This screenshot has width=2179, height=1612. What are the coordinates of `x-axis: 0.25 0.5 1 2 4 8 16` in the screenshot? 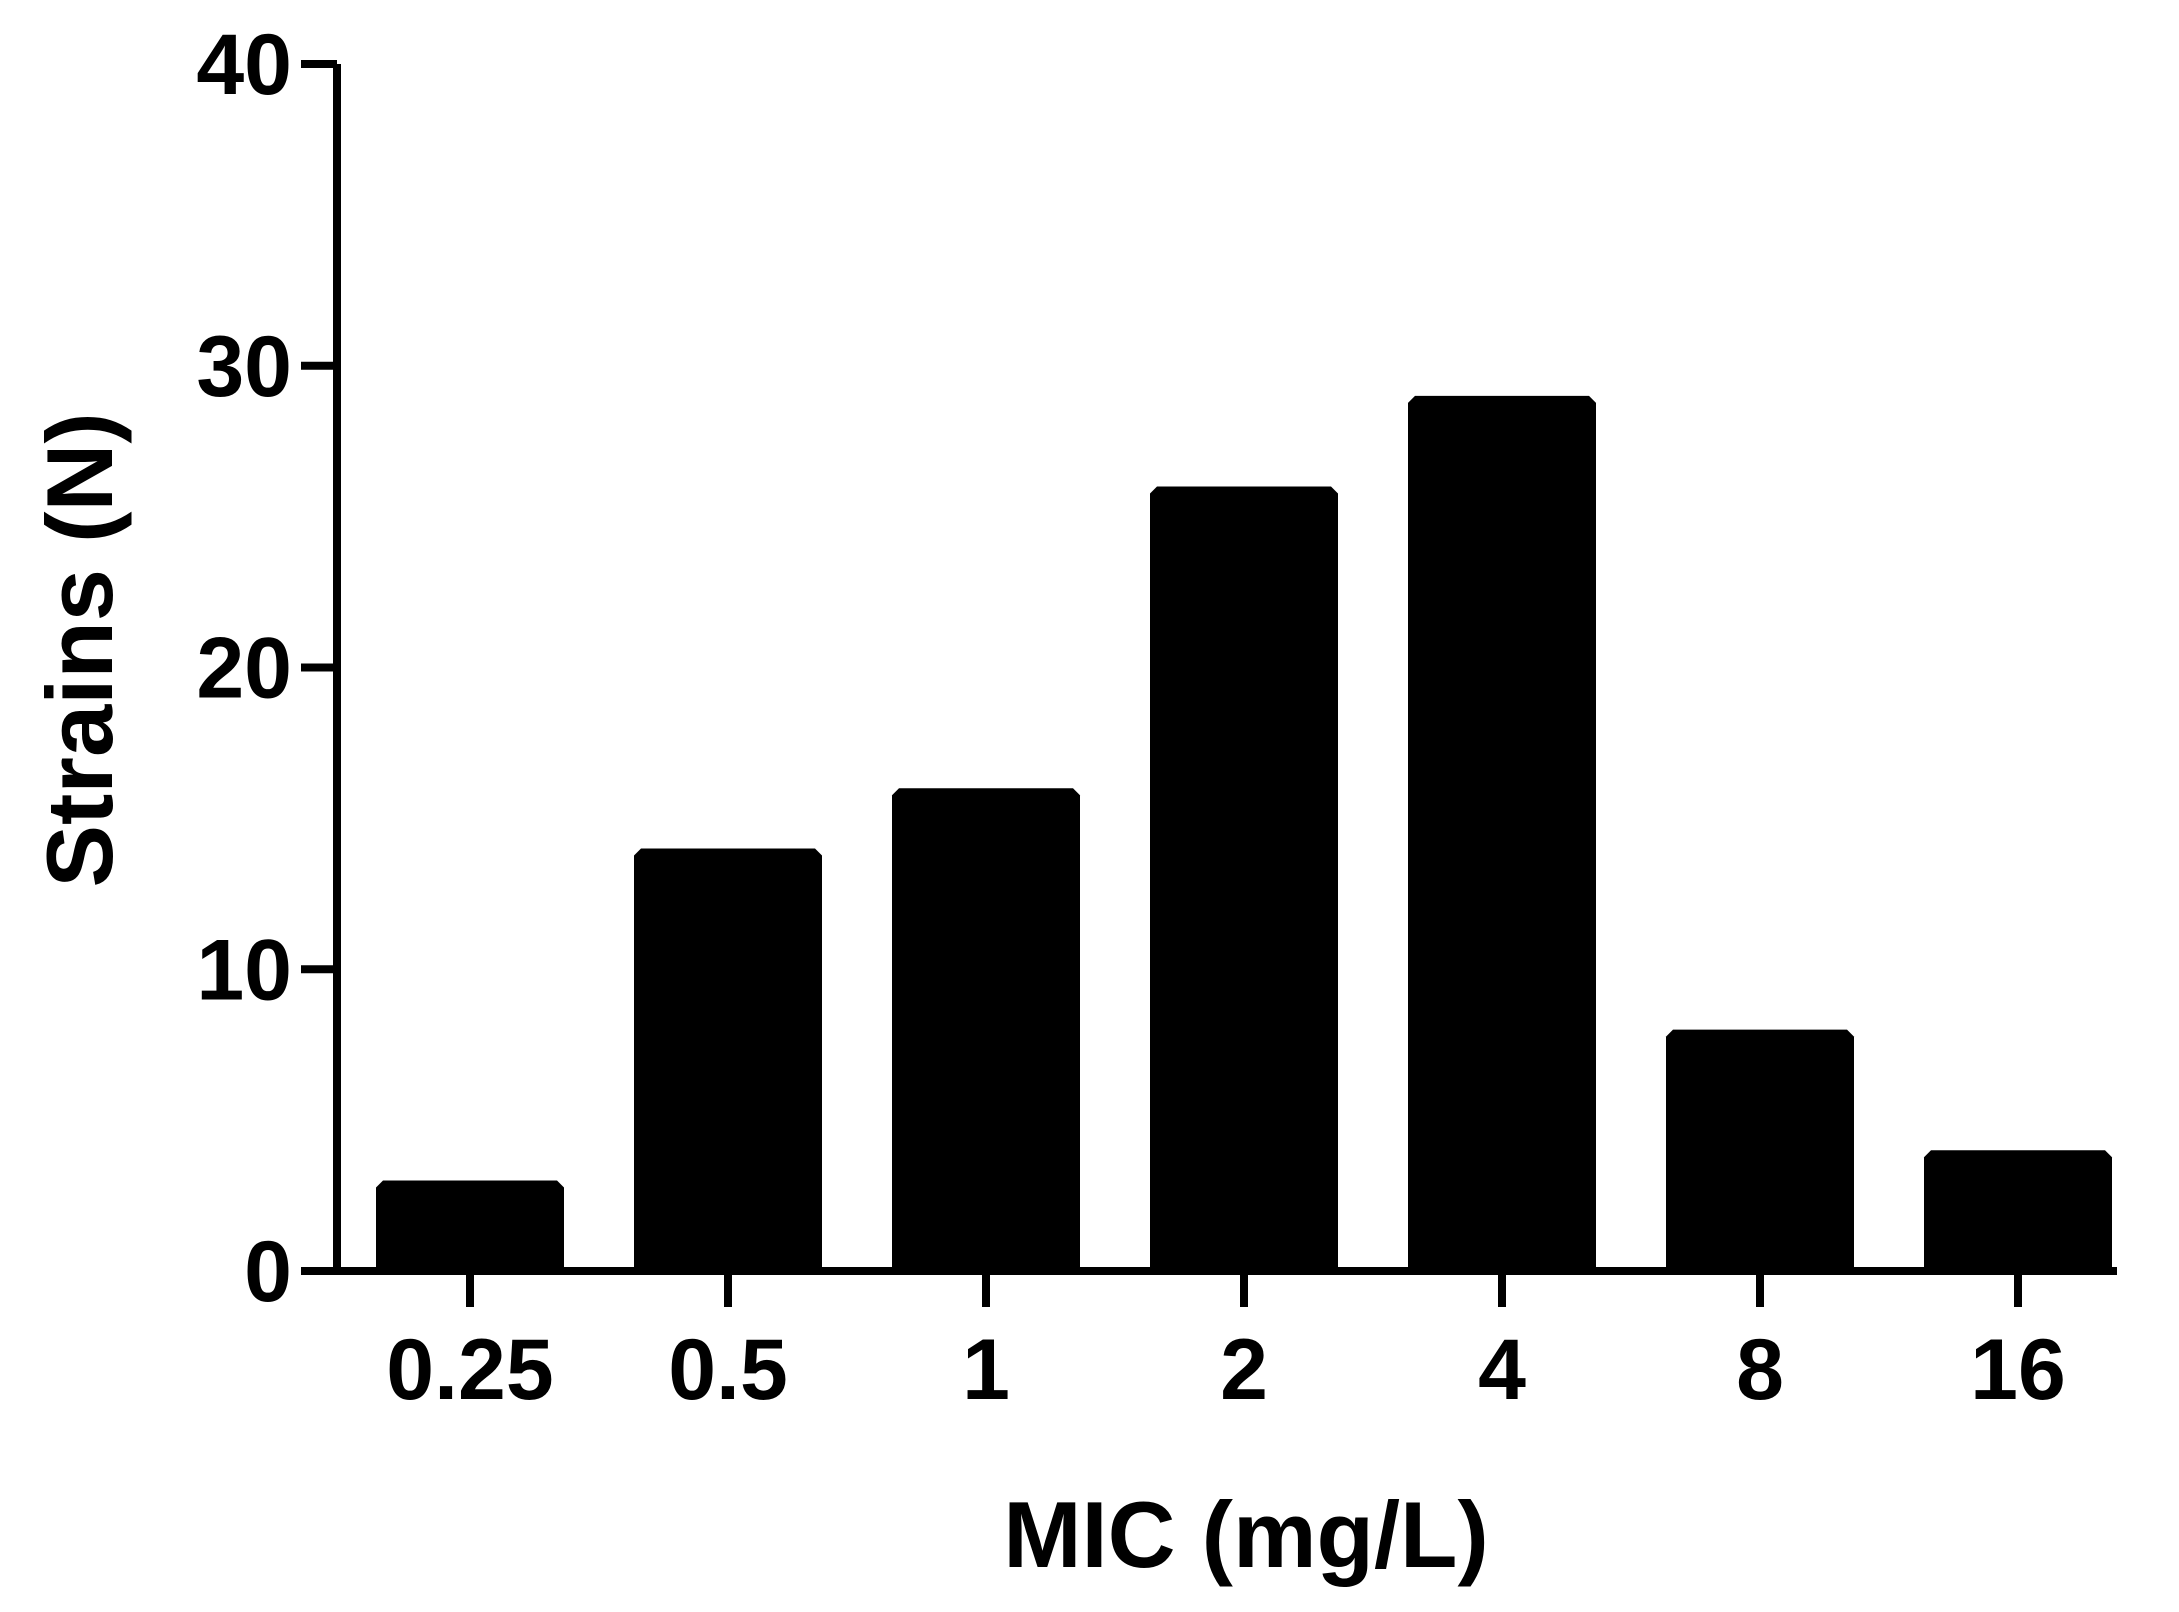 It's located at (1225, 1342).